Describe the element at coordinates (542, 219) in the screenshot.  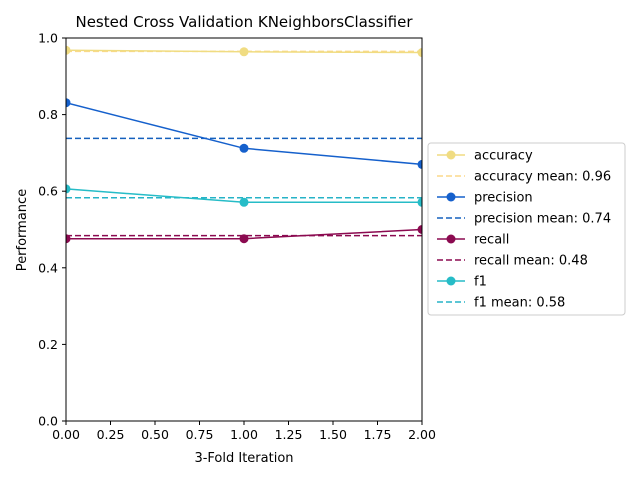
I see `legend-label: precision mean: 0.74` at that location.